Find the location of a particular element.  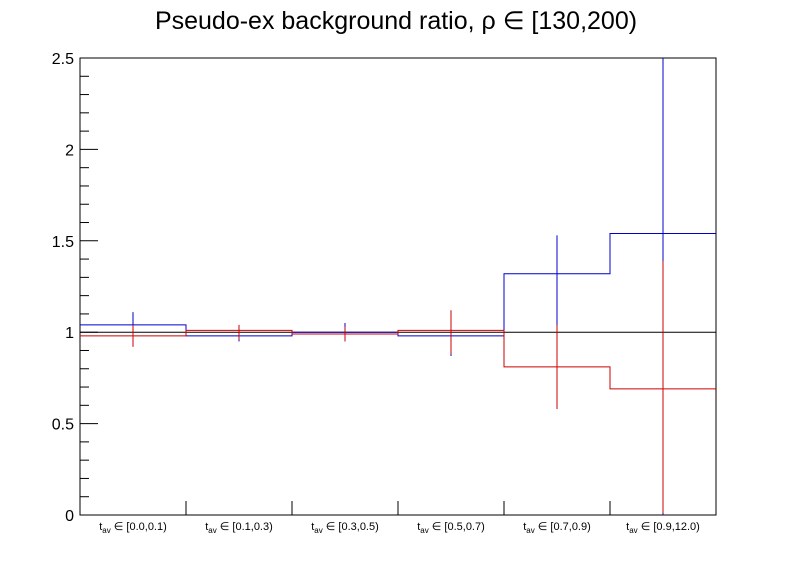

x-tick-label: tav ∈ [0.5,0.7) is located at coordinates (451, 528).